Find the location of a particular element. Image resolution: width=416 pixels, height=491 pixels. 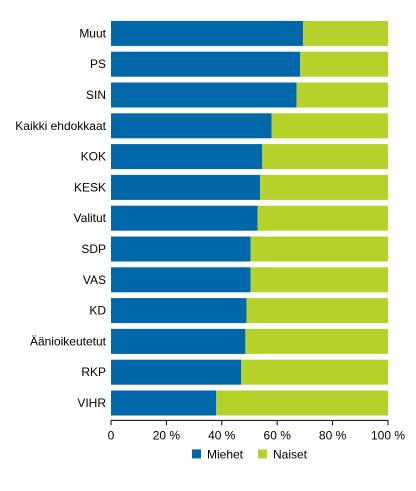

x-tick-label: 80 % is located at coordinates (333, 435).